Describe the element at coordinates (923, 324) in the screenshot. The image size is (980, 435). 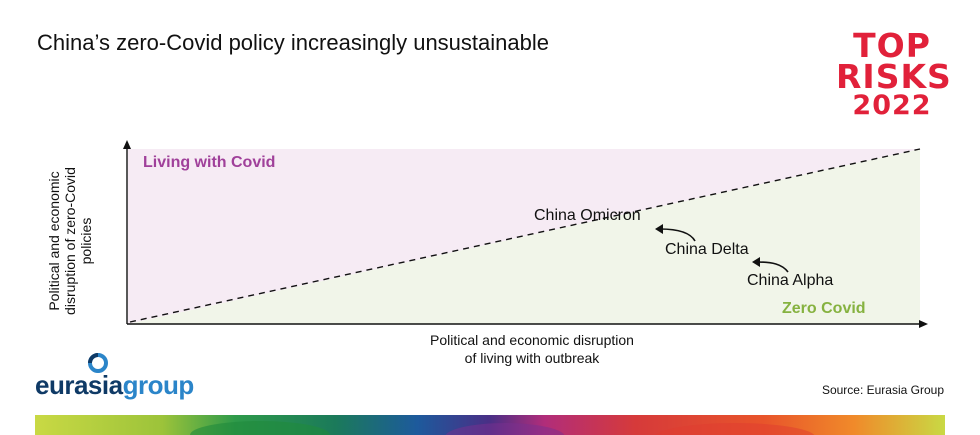
I see `x-axis-arrow-icon` at that location.